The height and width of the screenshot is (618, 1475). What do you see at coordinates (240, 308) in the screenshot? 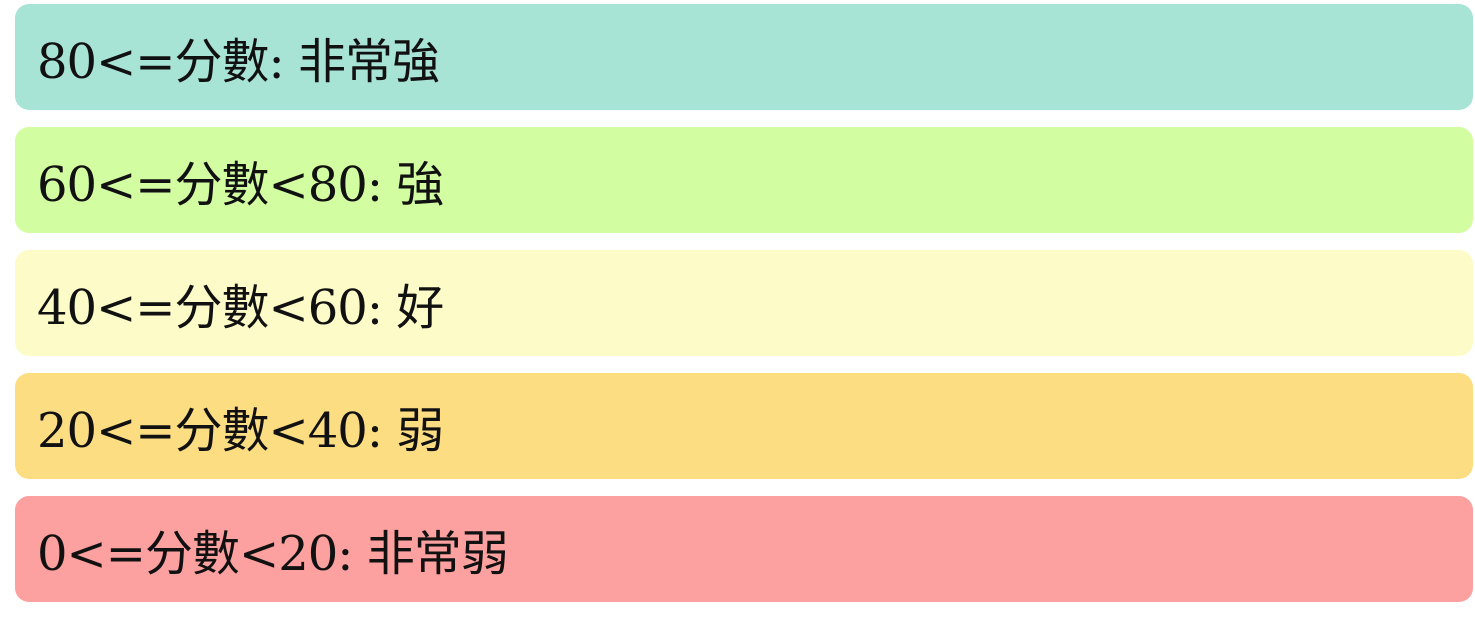
I see `band-label: 40<=分數<60: 好` at bounding box center [240, 308].